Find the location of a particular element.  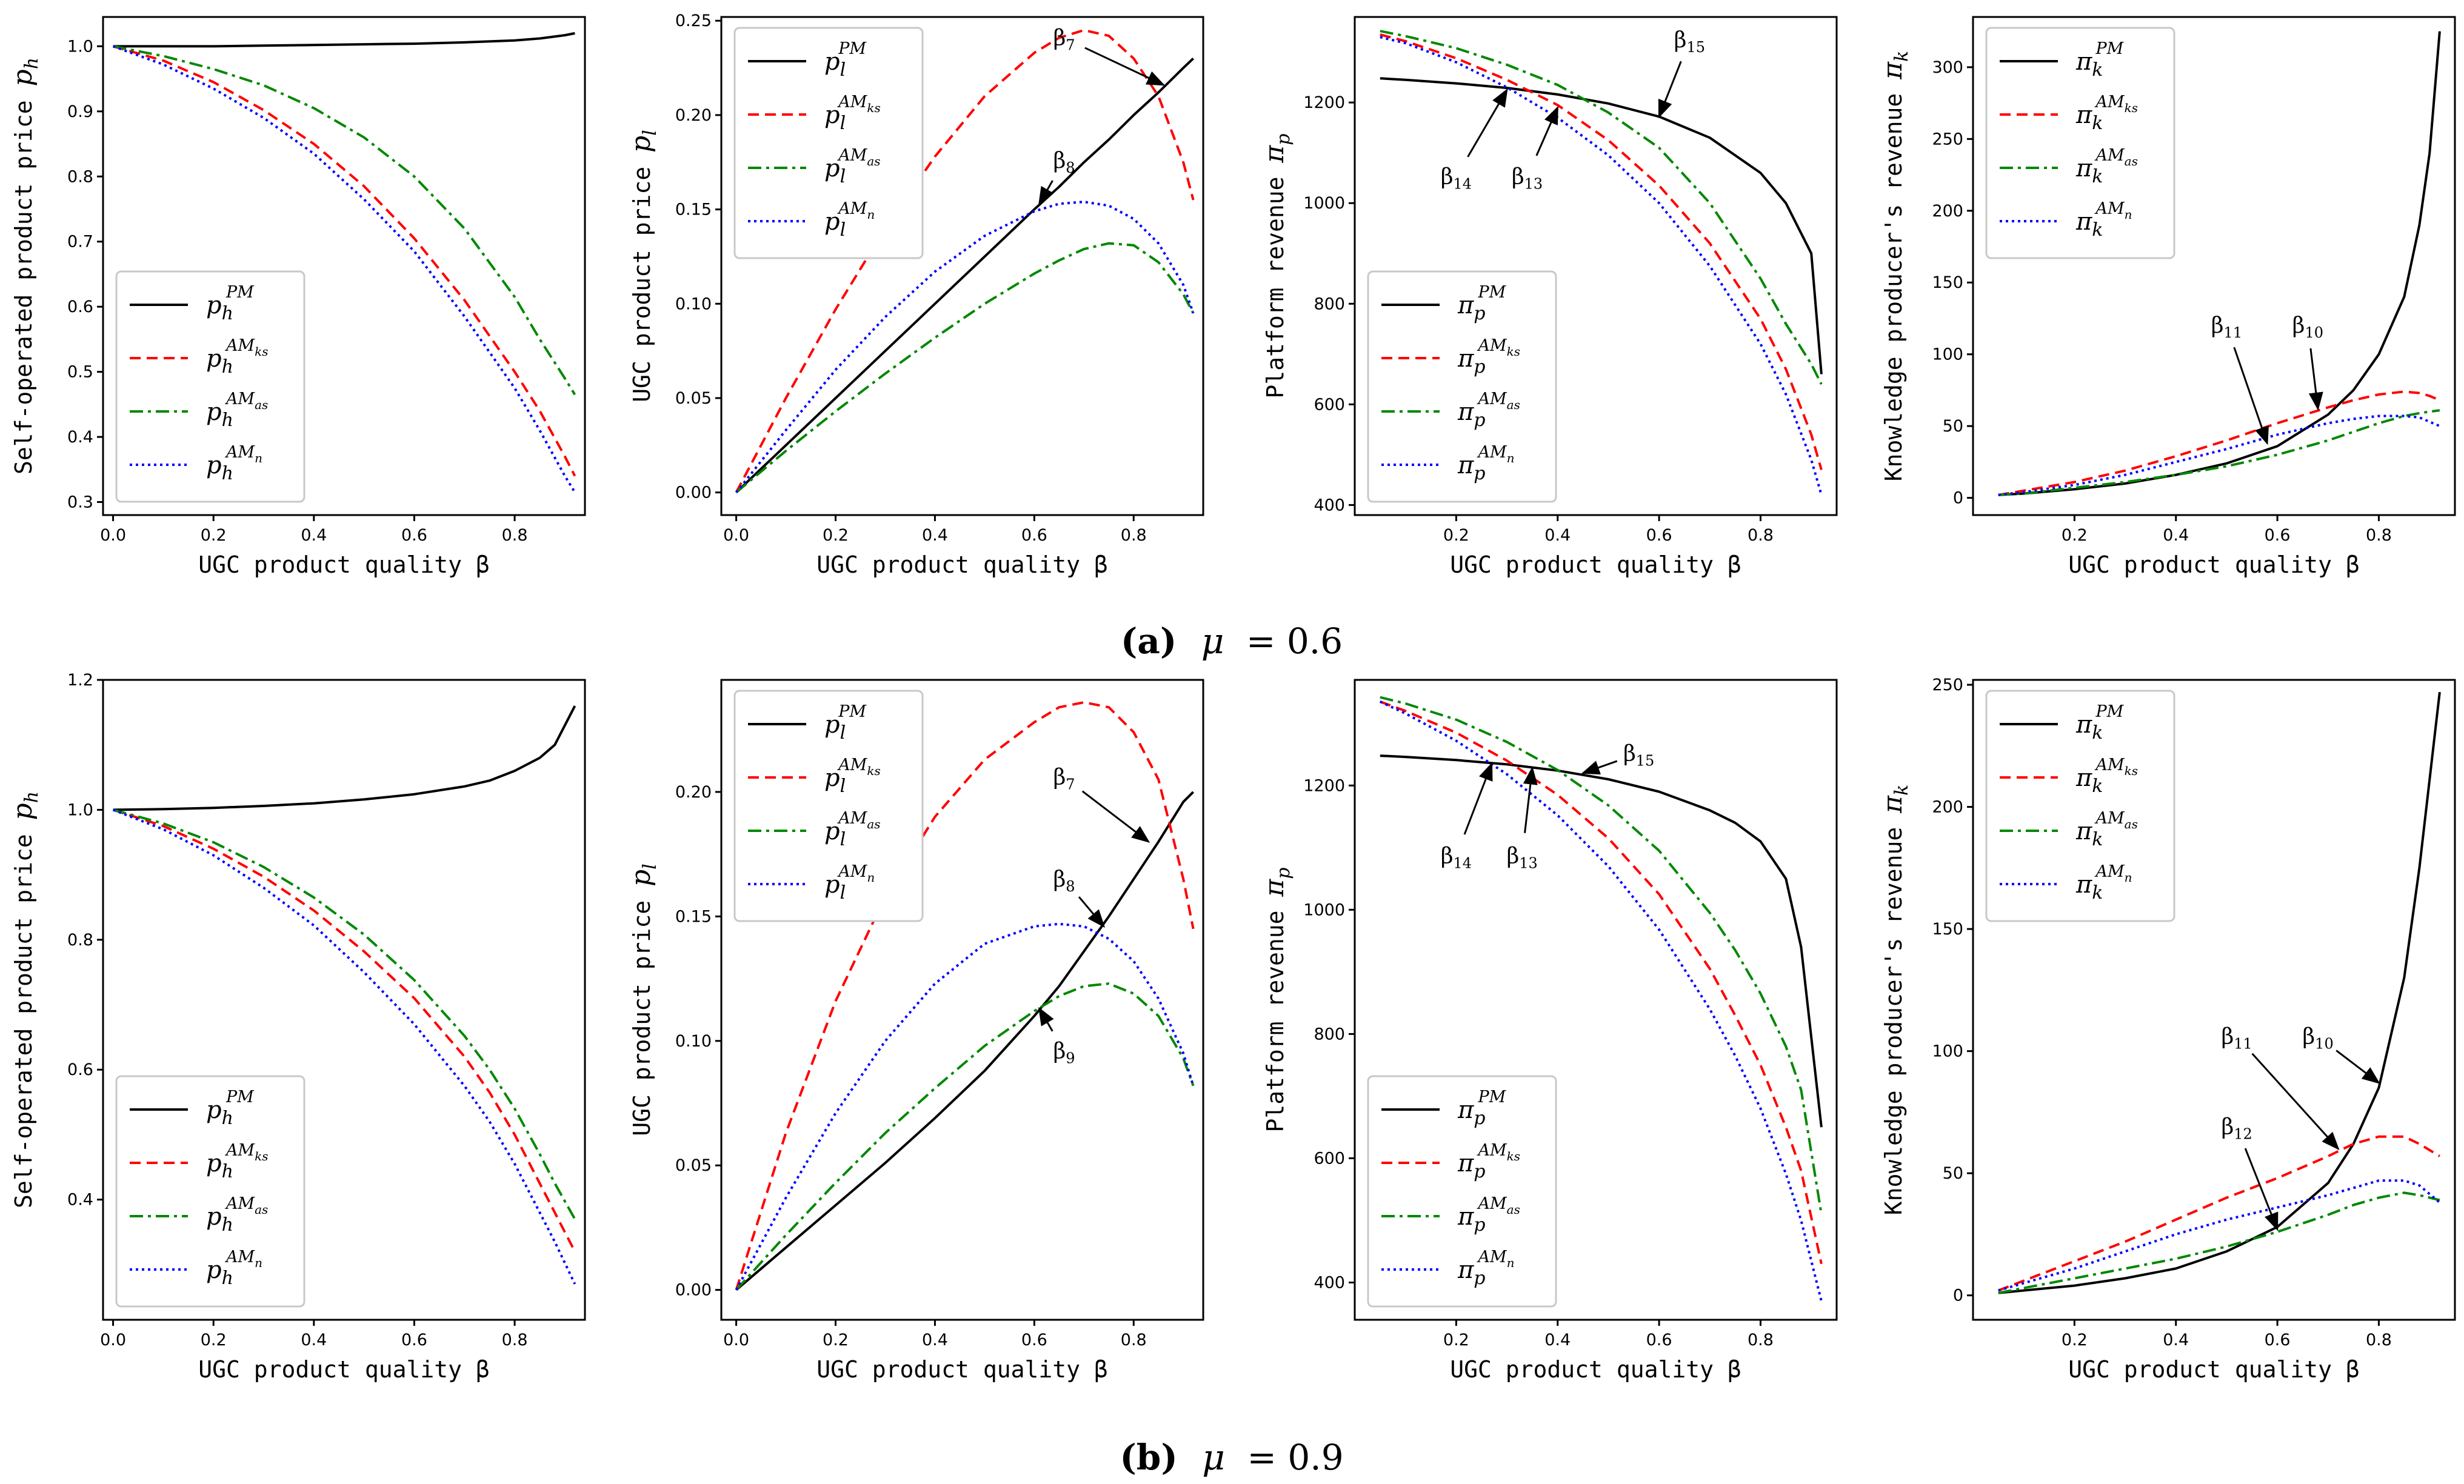

annotation-label: β7 is located at coordinates (1064, 40).